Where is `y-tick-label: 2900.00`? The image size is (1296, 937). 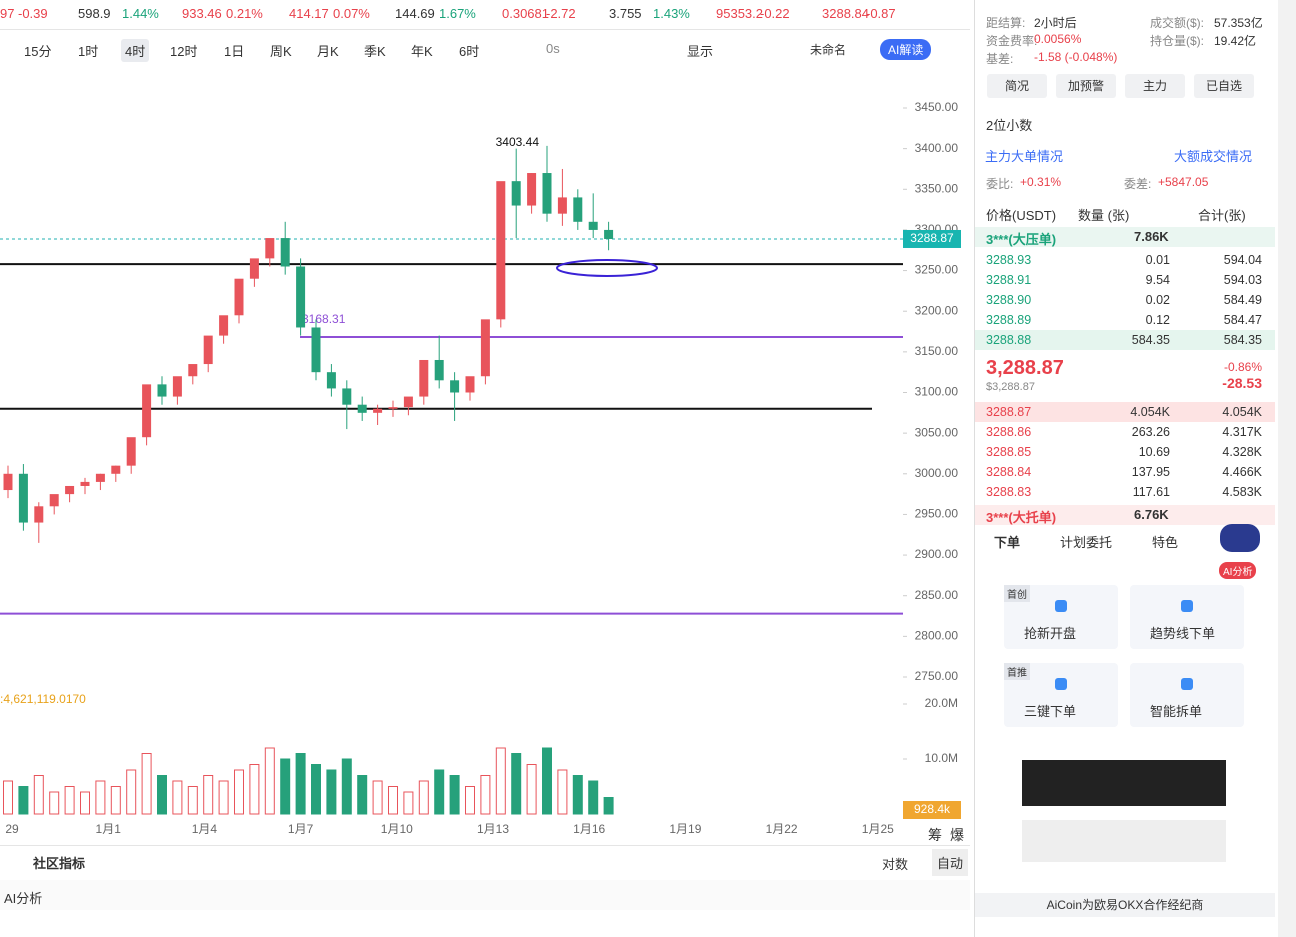 y-tick-label: 2900.00 is located at coordinates (937, 554).